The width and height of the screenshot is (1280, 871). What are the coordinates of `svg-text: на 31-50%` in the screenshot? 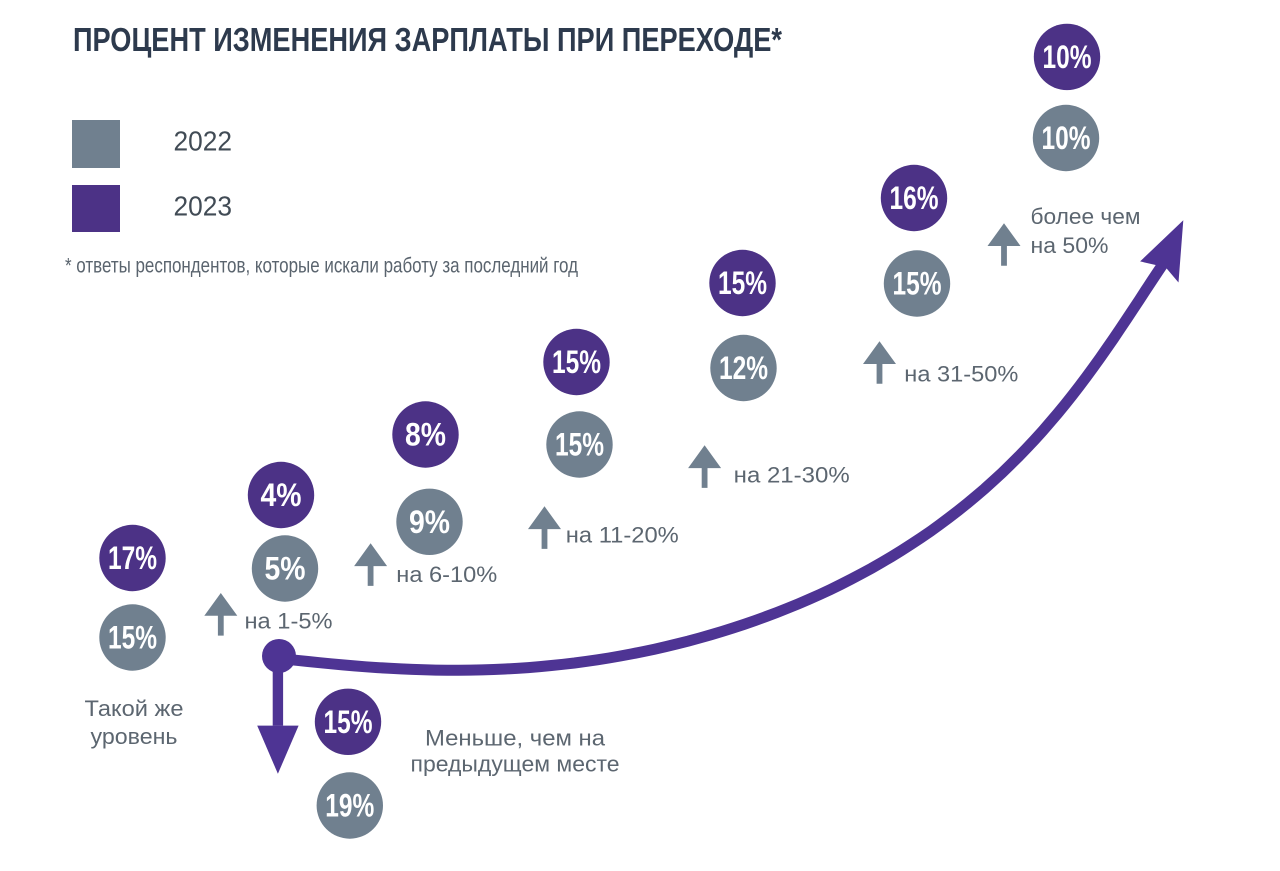 It's located at (961, 374).